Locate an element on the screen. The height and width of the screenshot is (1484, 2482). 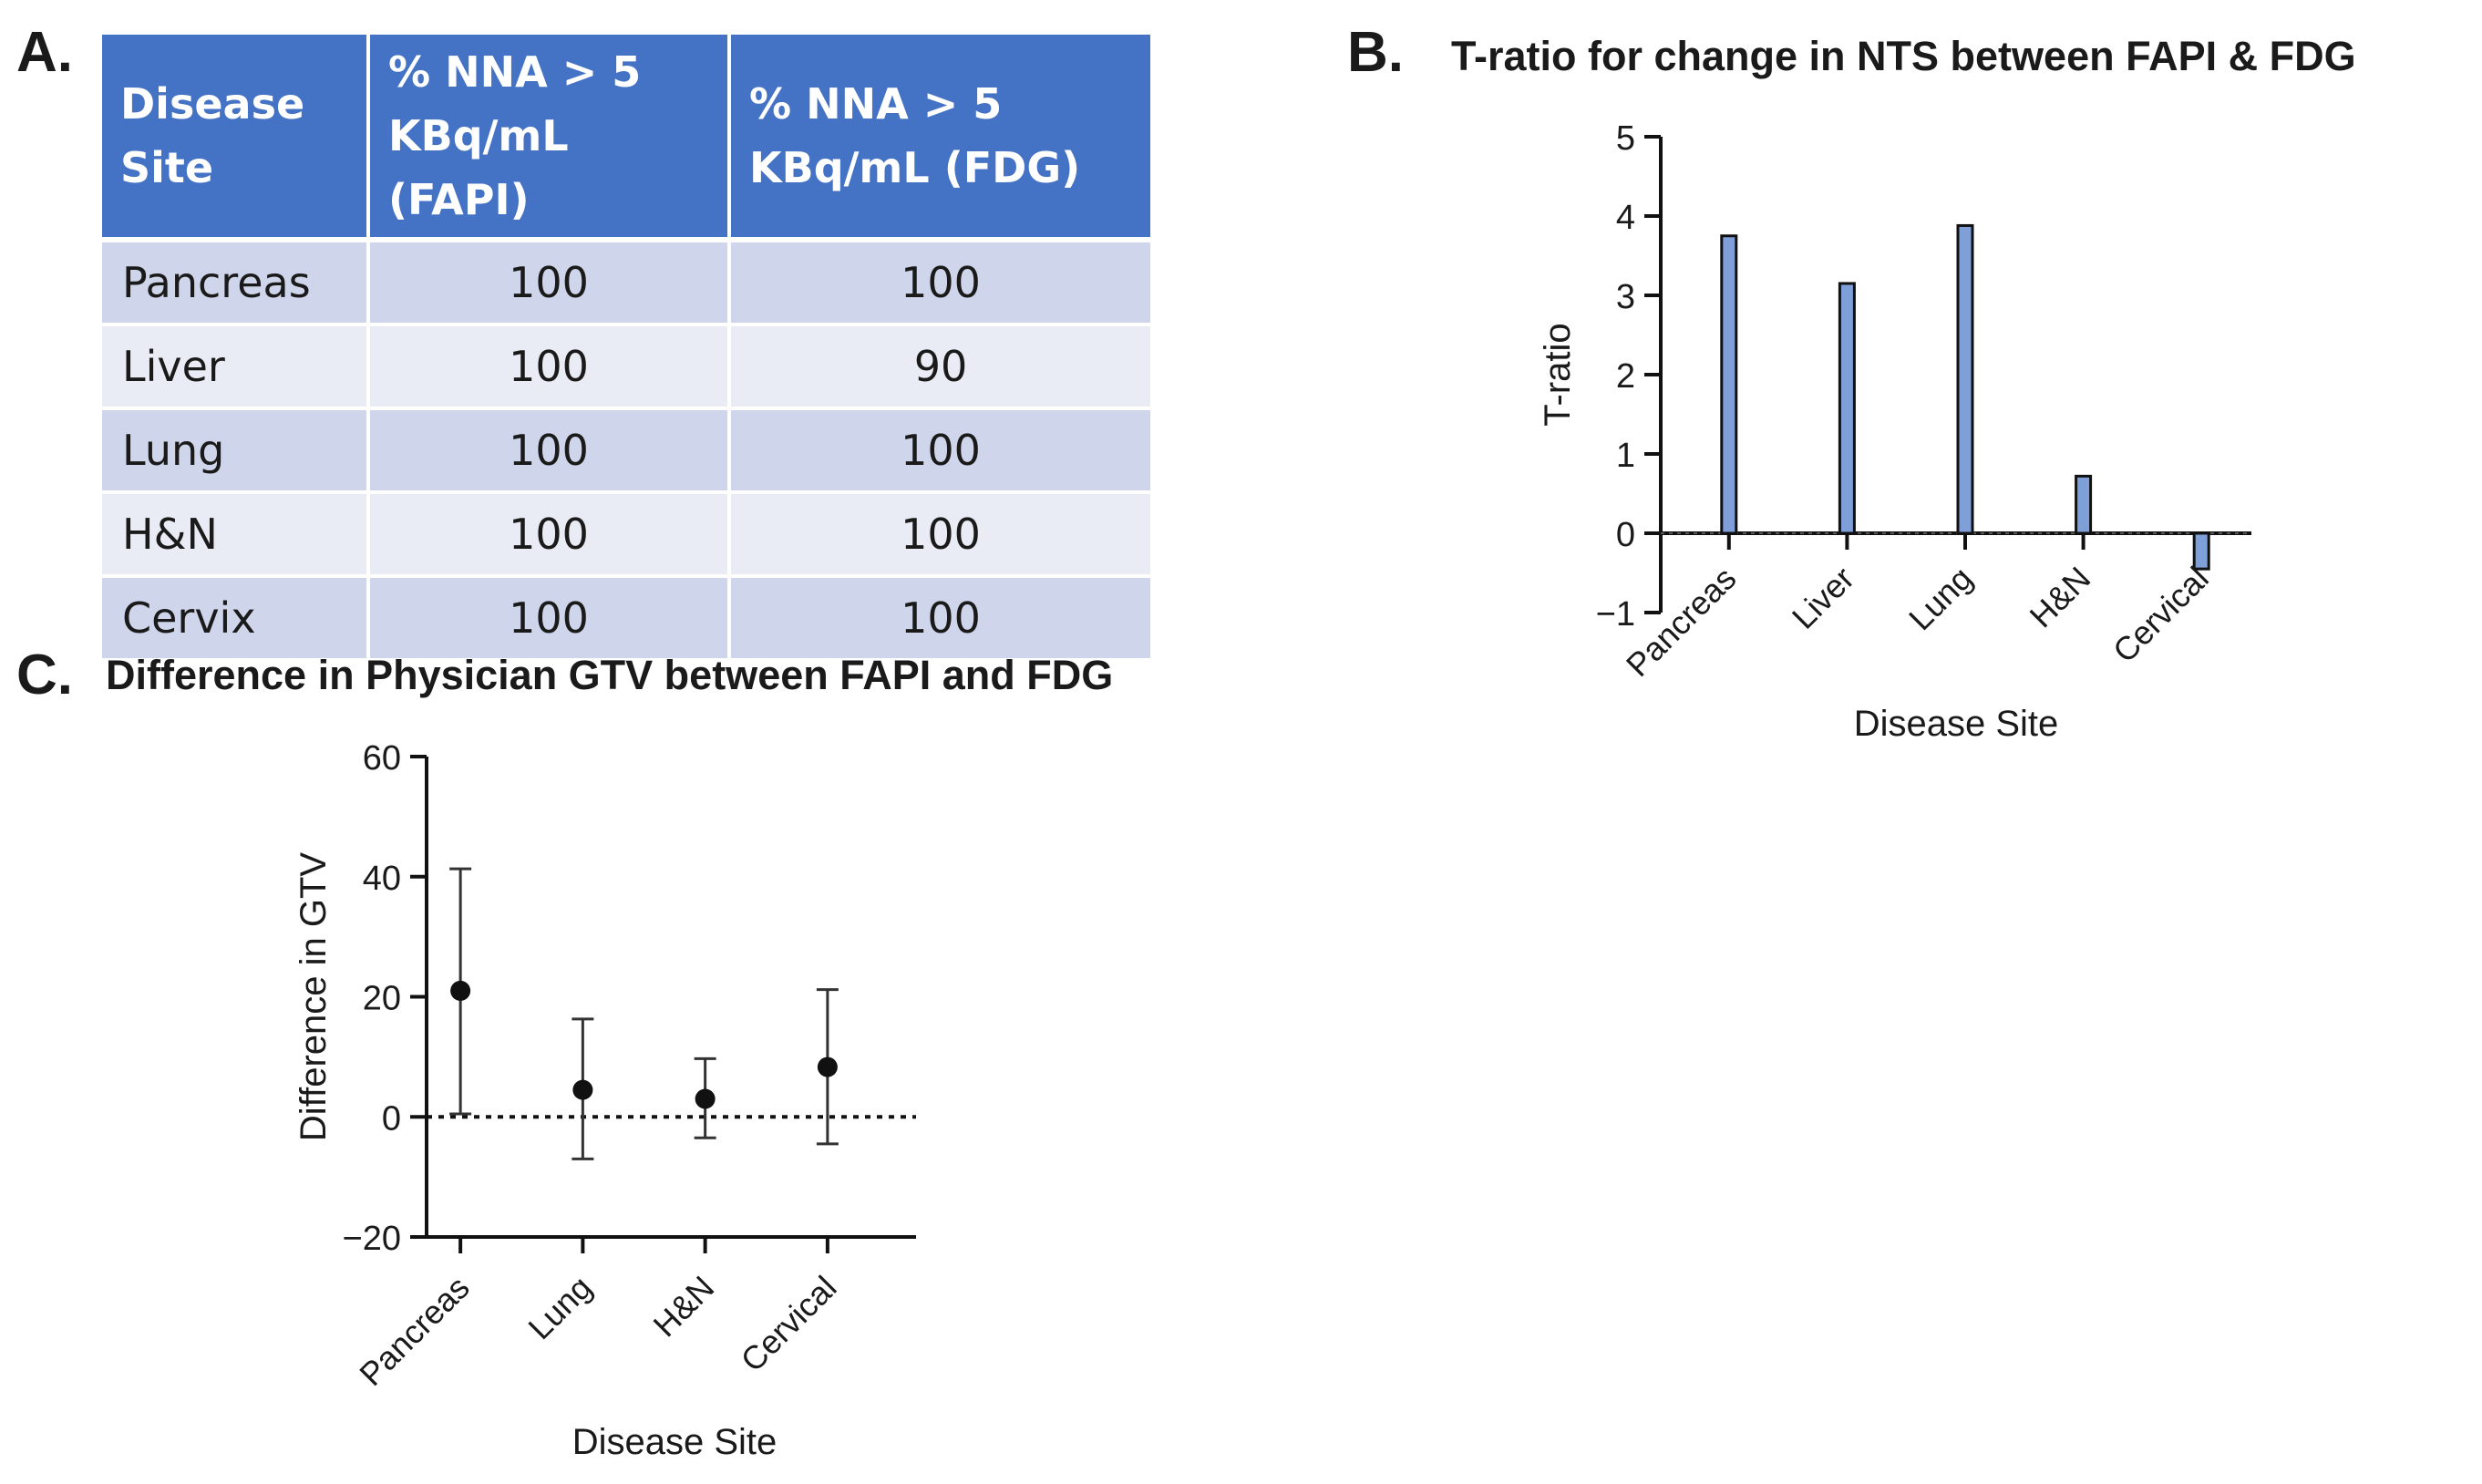
y-tick-label: 20 is located at coordinates (382, 999).